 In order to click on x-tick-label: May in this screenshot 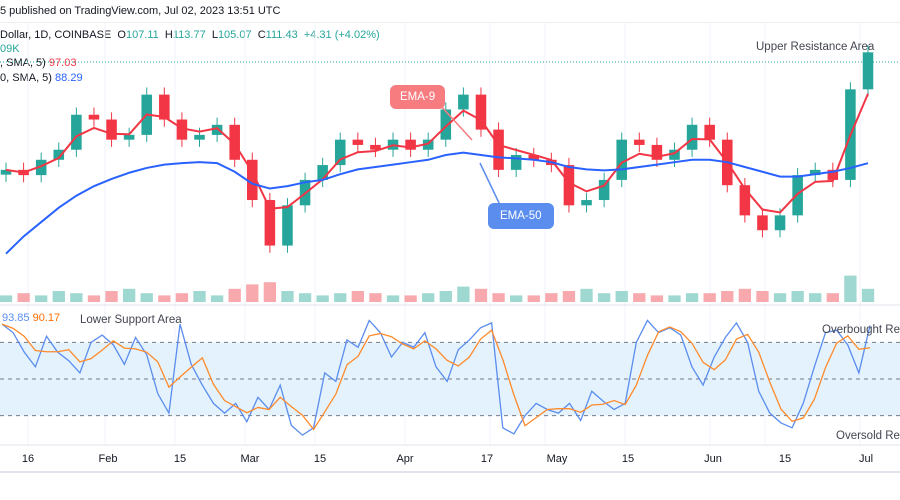, I will do `click(557, 459)`.